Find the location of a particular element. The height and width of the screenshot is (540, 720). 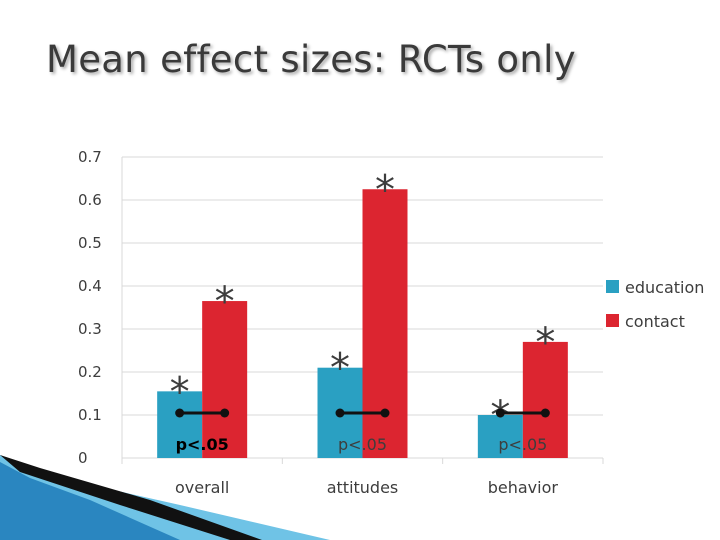

legend-swatch-education is located at coordinates (612, 286).